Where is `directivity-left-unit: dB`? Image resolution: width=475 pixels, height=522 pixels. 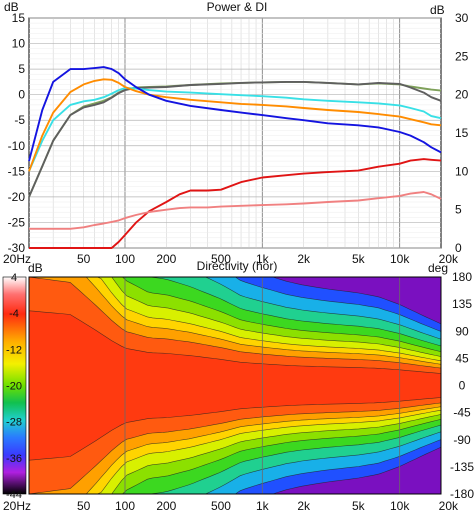
directivity-left-unit: dB is located at coordinates (35, 268).